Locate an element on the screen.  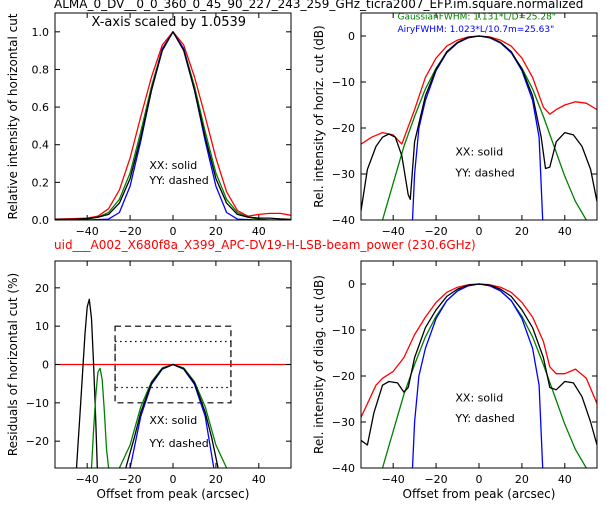
y-tick-label: 0.8 is located at coordinates (41, 69).